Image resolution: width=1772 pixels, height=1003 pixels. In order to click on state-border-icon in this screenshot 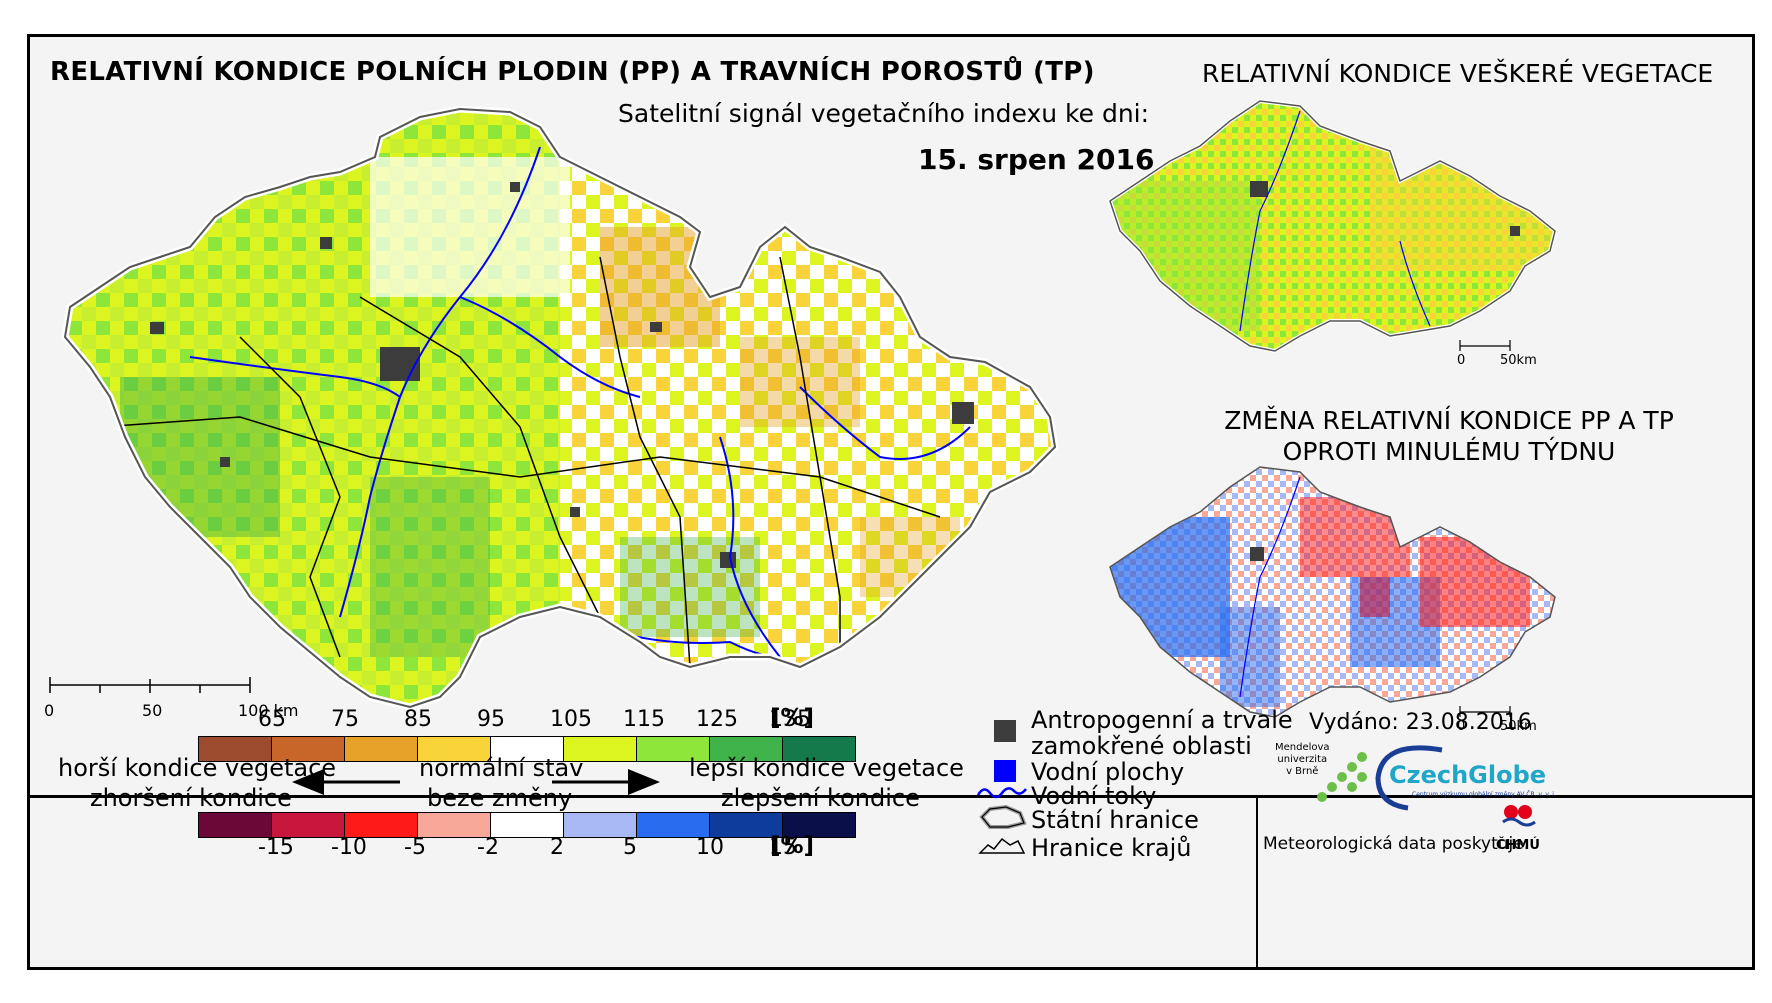, I will do `click(1003, 816)`.